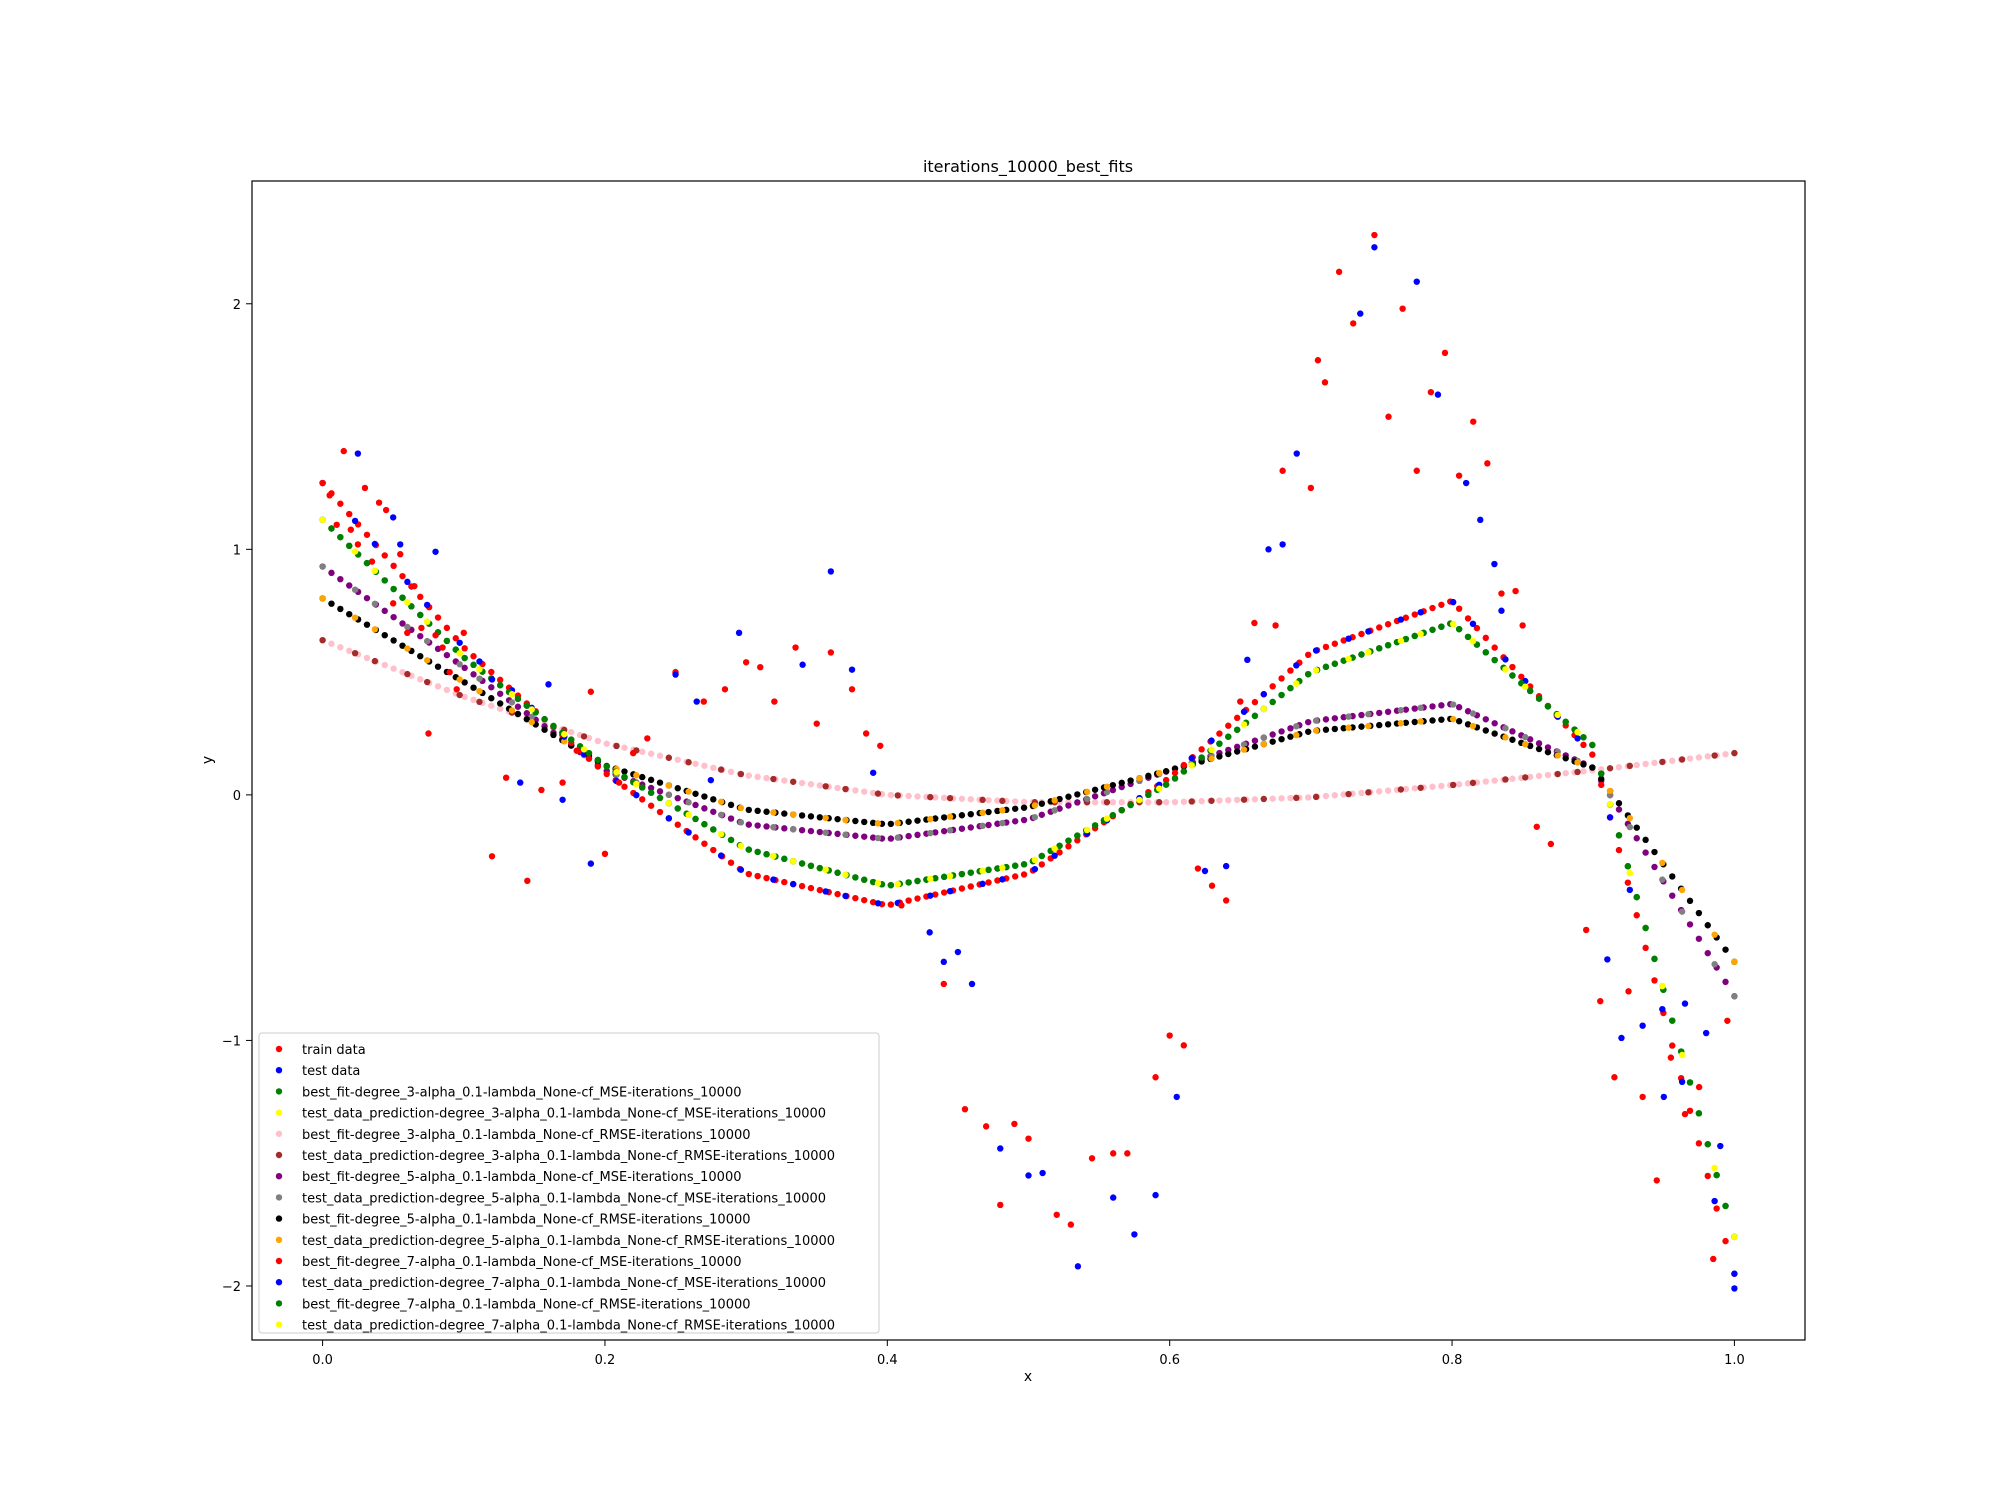 The width and height of the screenshot is (2000, 1500). I want to click on x-tick-label: 0.0, so click(322, 1360).